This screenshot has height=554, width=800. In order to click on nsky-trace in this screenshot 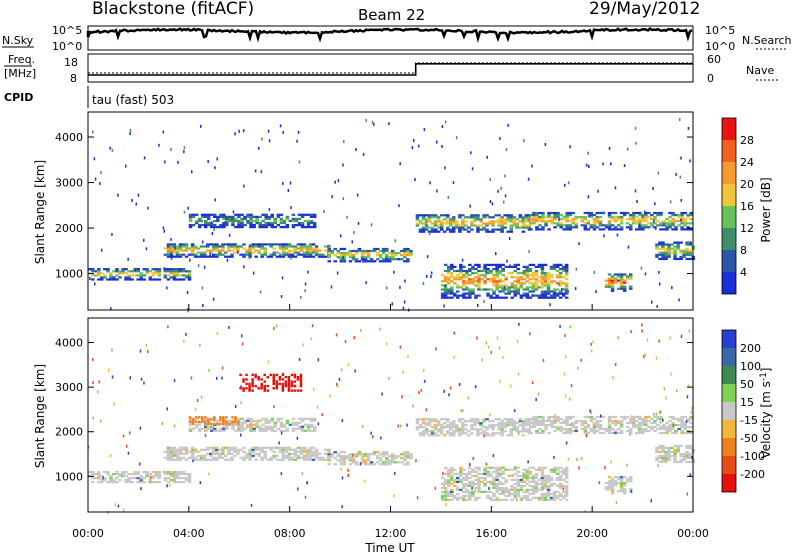, I will do `click(389, 35)`.